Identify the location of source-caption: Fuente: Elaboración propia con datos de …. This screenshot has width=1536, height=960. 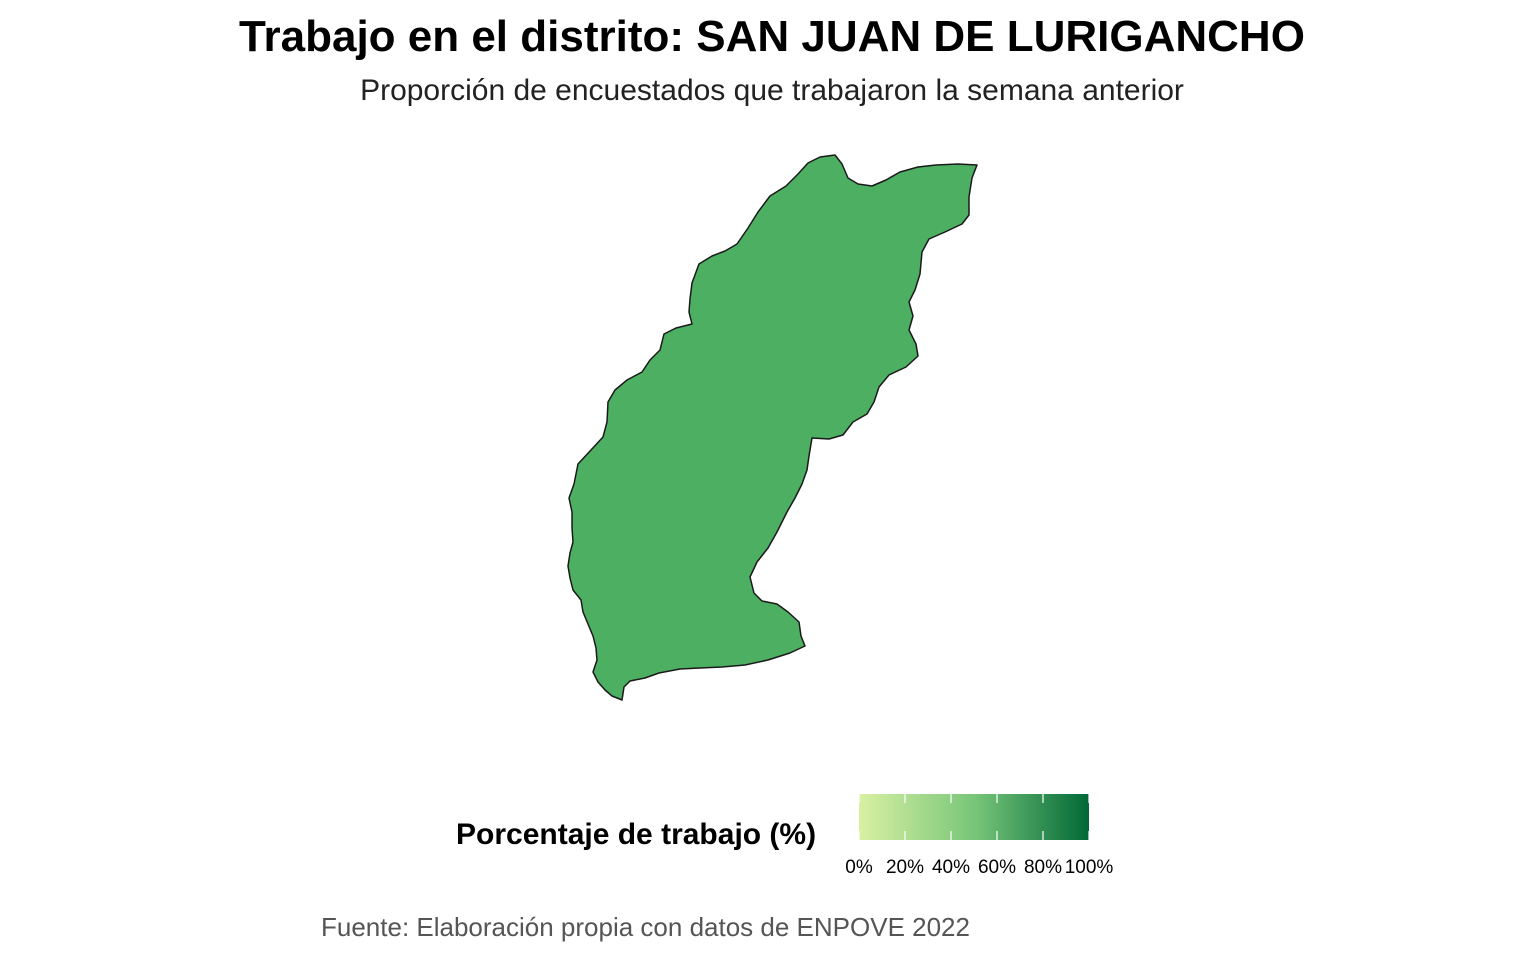
(645, 927).